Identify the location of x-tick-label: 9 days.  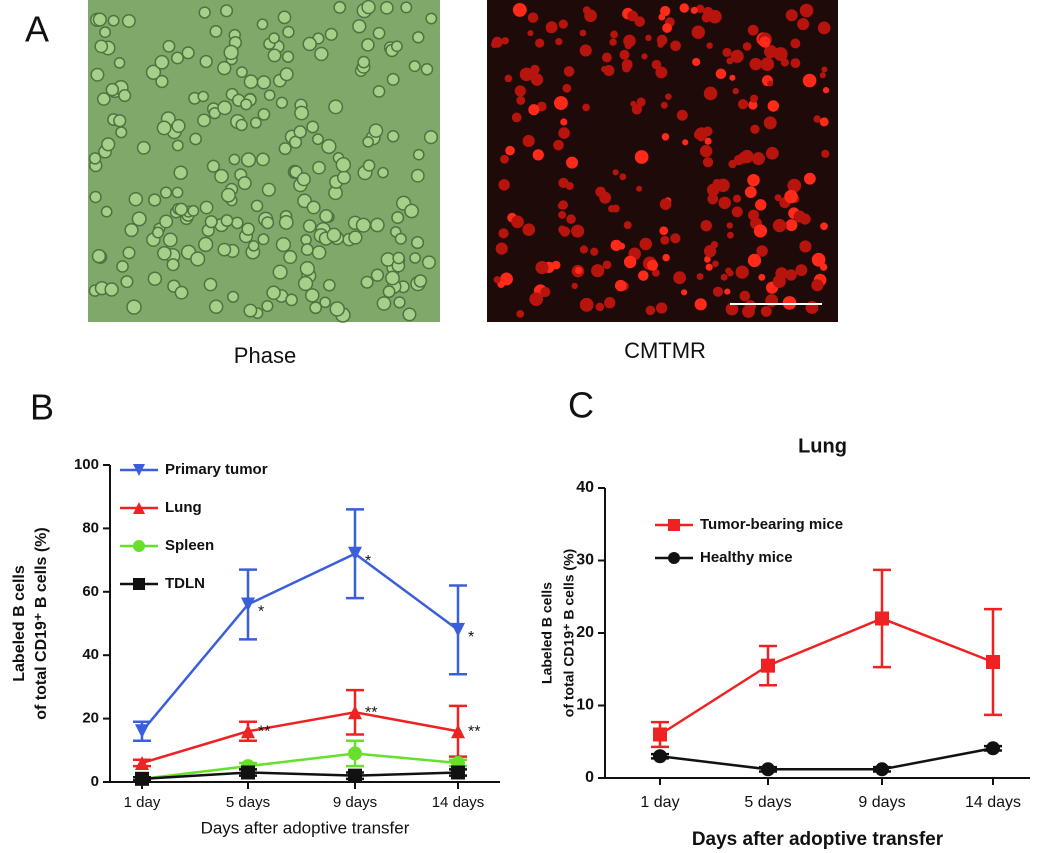
(881, 802).